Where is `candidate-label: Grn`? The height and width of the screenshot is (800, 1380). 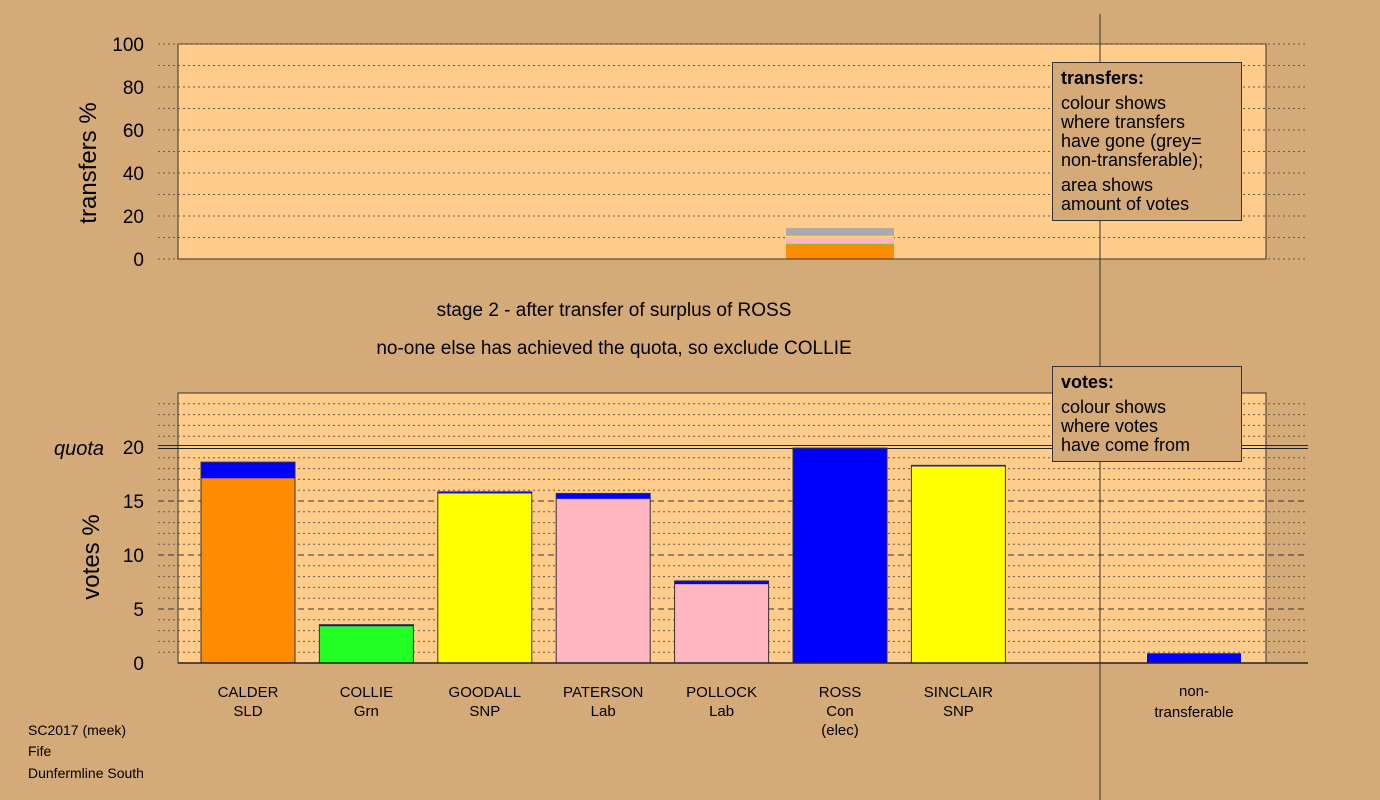 candidate-label: Grn is located at coordinates (366, 711).